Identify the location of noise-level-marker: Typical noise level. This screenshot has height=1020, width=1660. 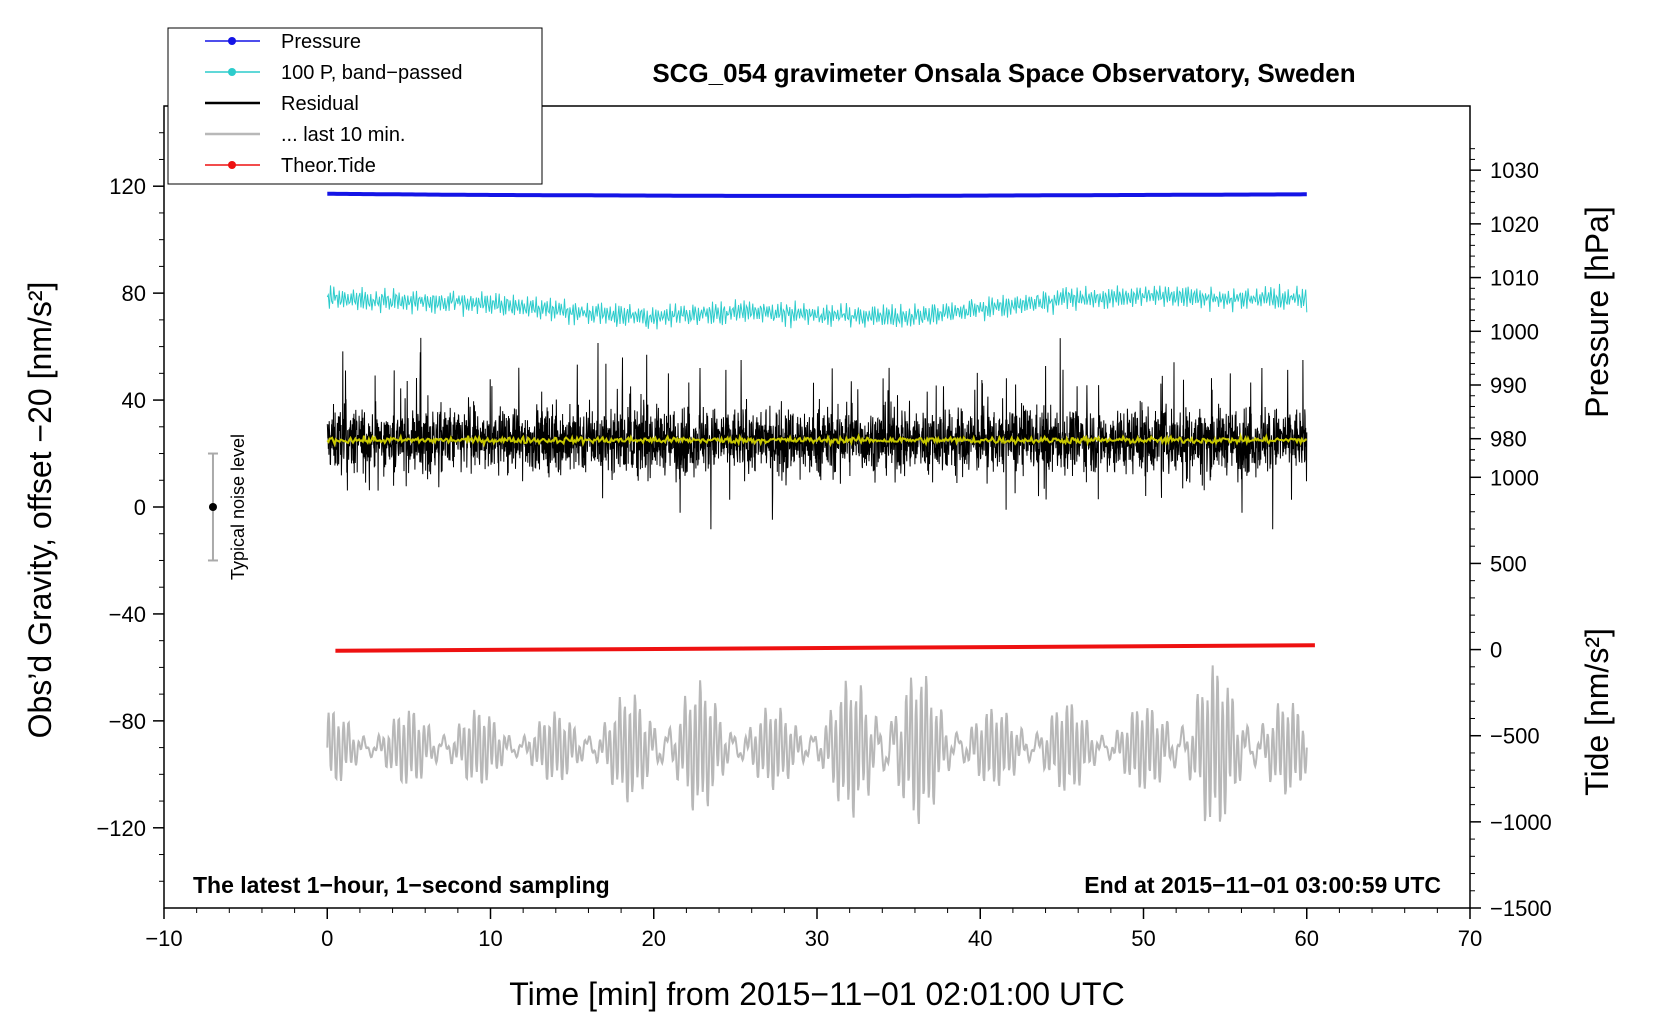
(227, 507).